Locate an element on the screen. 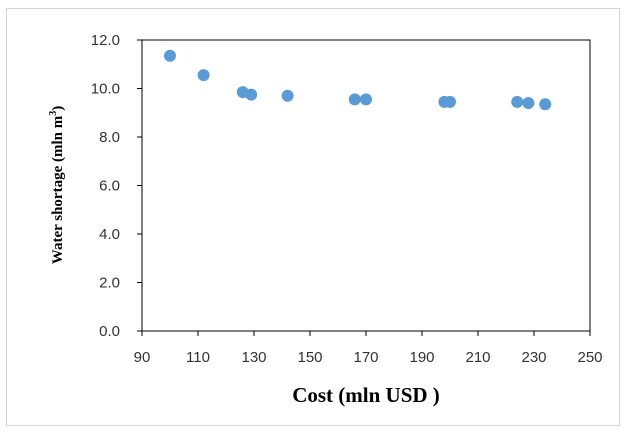 Image resolution: width=628 pixels, height=432 pixels. y-axis-title: Water shortage (mln m3) is located at coordinates (57, 185).